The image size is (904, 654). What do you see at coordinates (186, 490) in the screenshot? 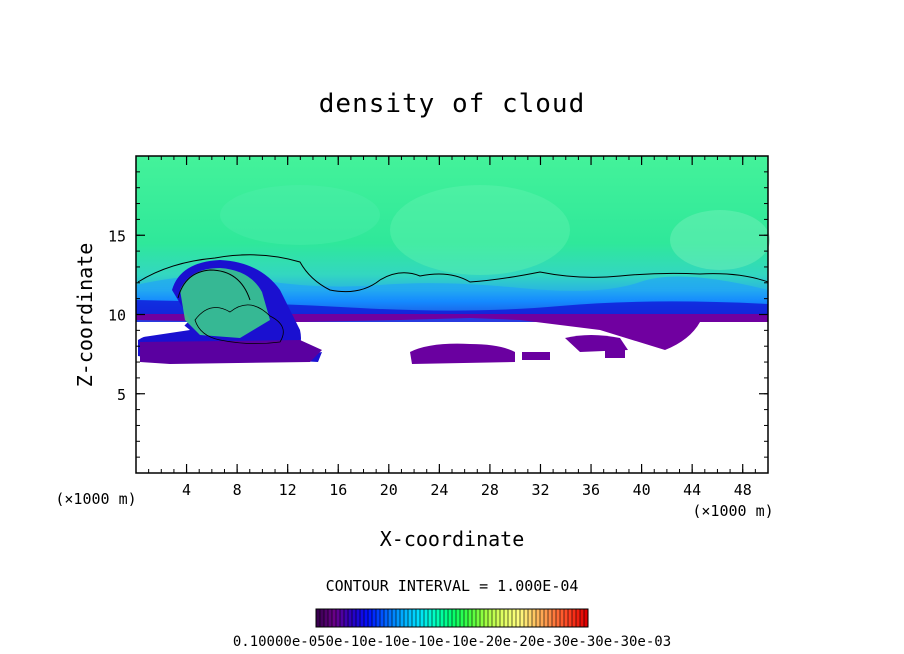
I see `x-tick-label: 4` at bounding box center [186, 490].